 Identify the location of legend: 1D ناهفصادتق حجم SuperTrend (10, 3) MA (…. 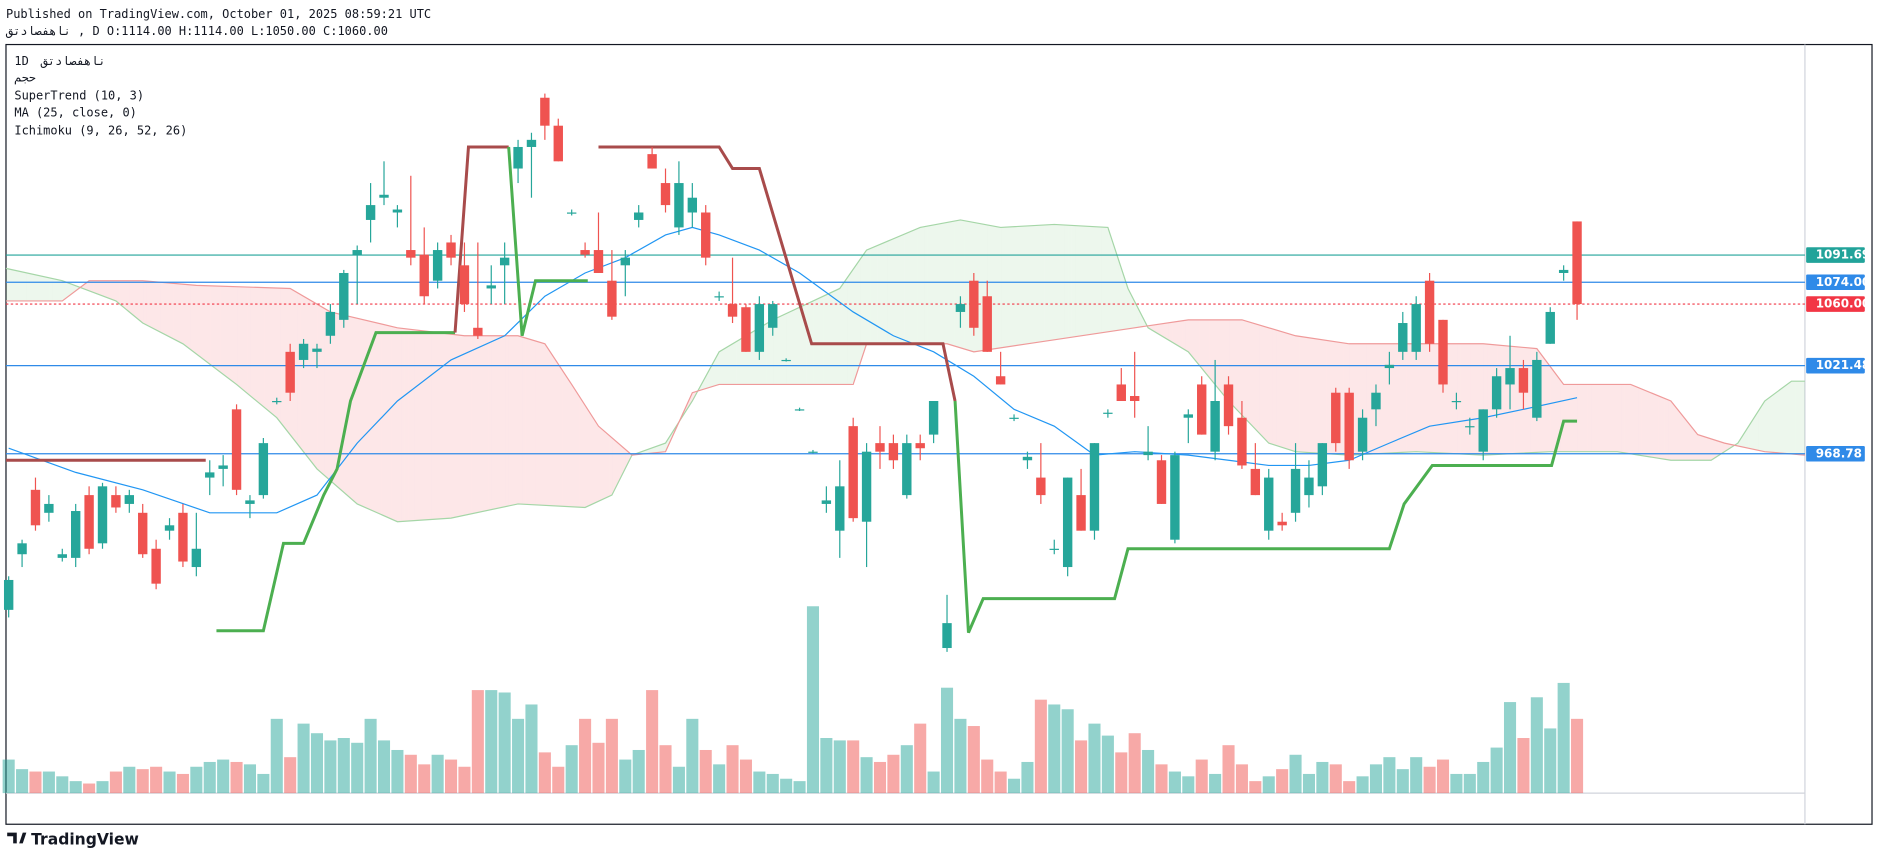
(100, 95).